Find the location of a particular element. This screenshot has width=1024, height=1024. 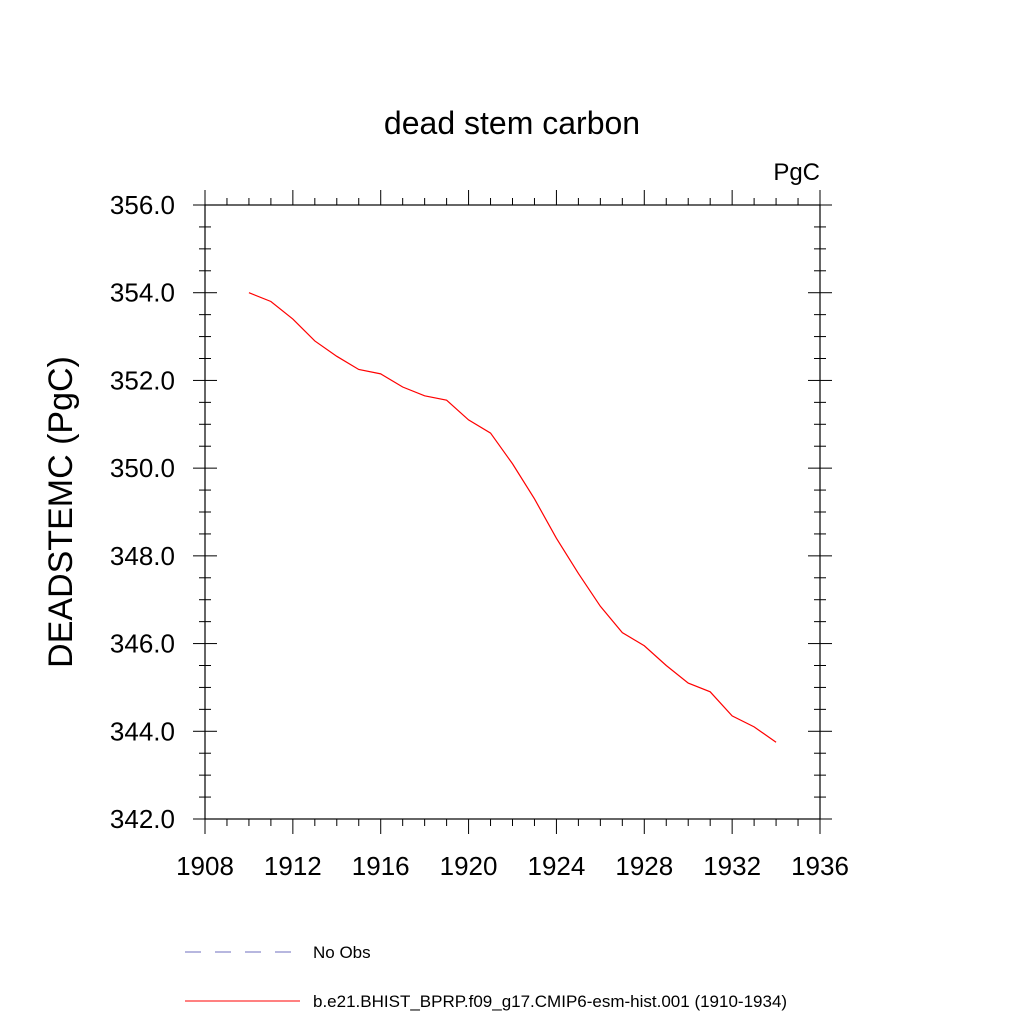

y-tick-label: 344.0 is located at coordinates (142, 731).